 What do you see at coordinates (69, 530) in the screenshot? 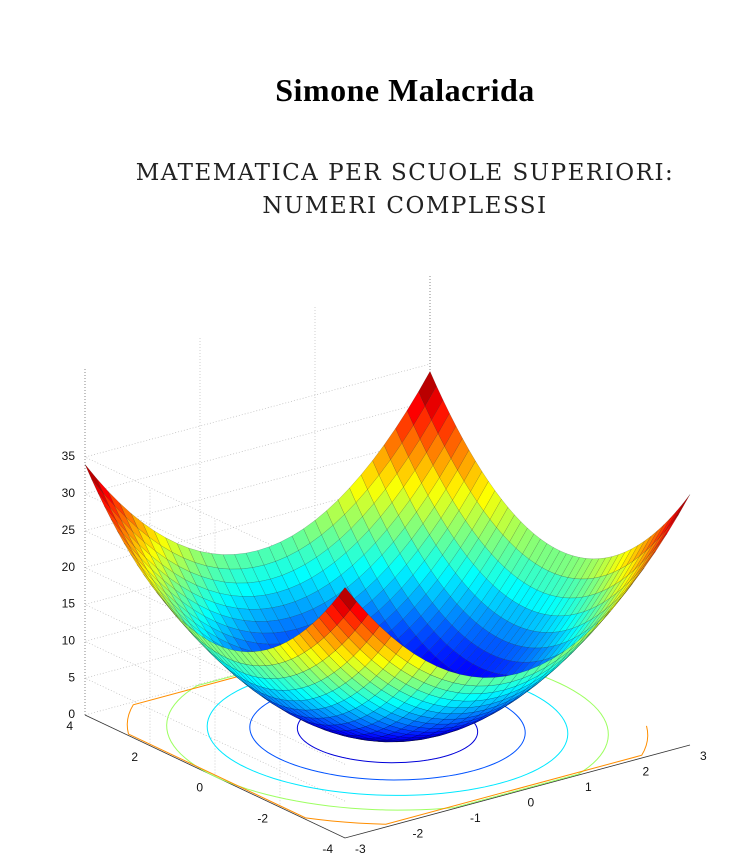
I see `z-tick-label: 25` at bounding box center [69, 530].